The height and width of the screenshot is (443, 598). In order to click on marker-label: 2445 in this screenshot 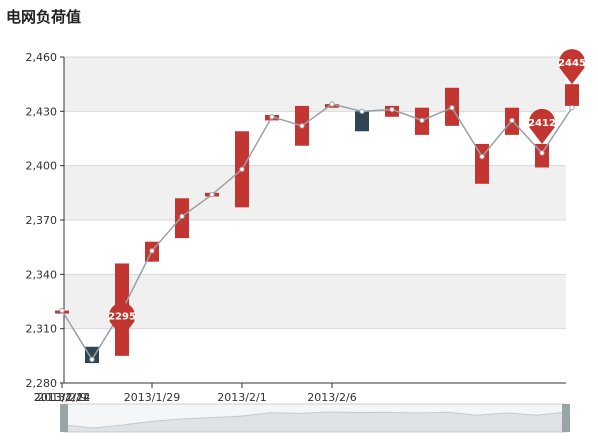, I will do `click(572, 63)`.